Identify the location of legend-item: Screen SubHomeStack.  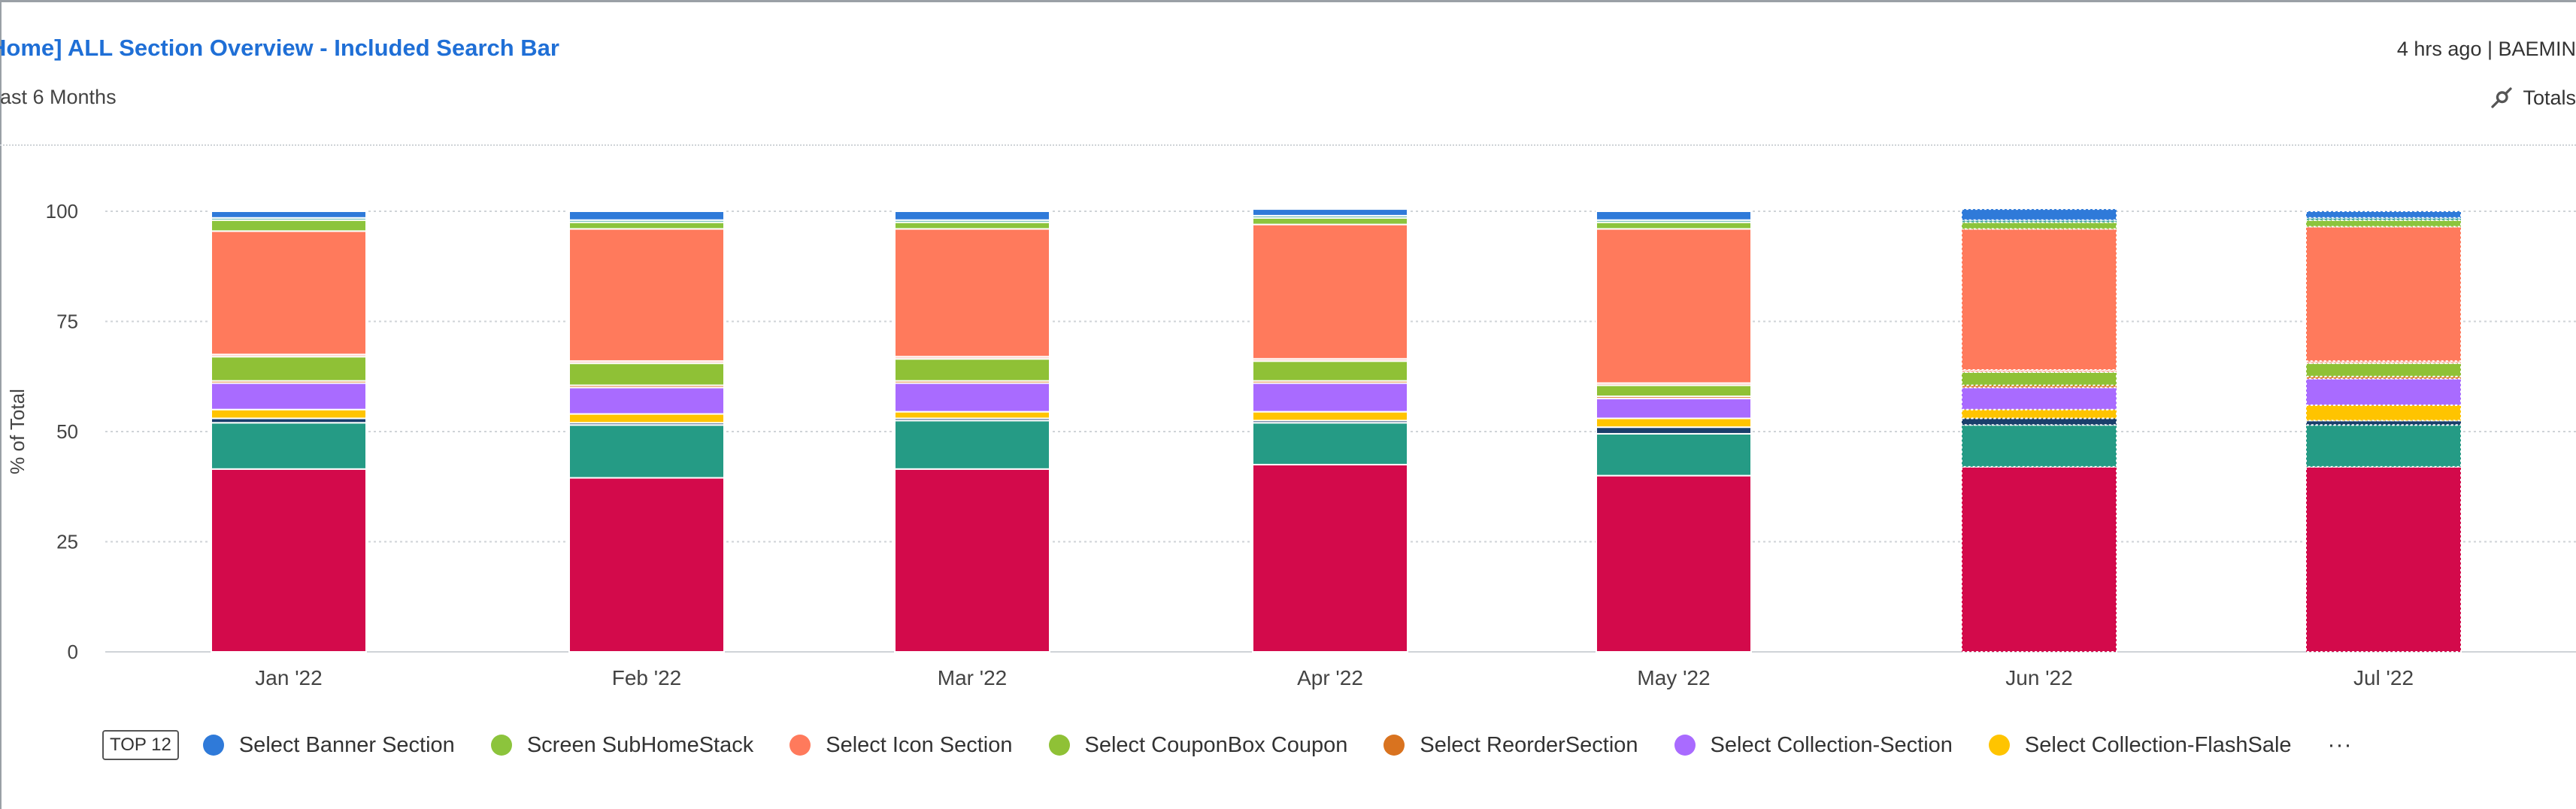
(622, 745).